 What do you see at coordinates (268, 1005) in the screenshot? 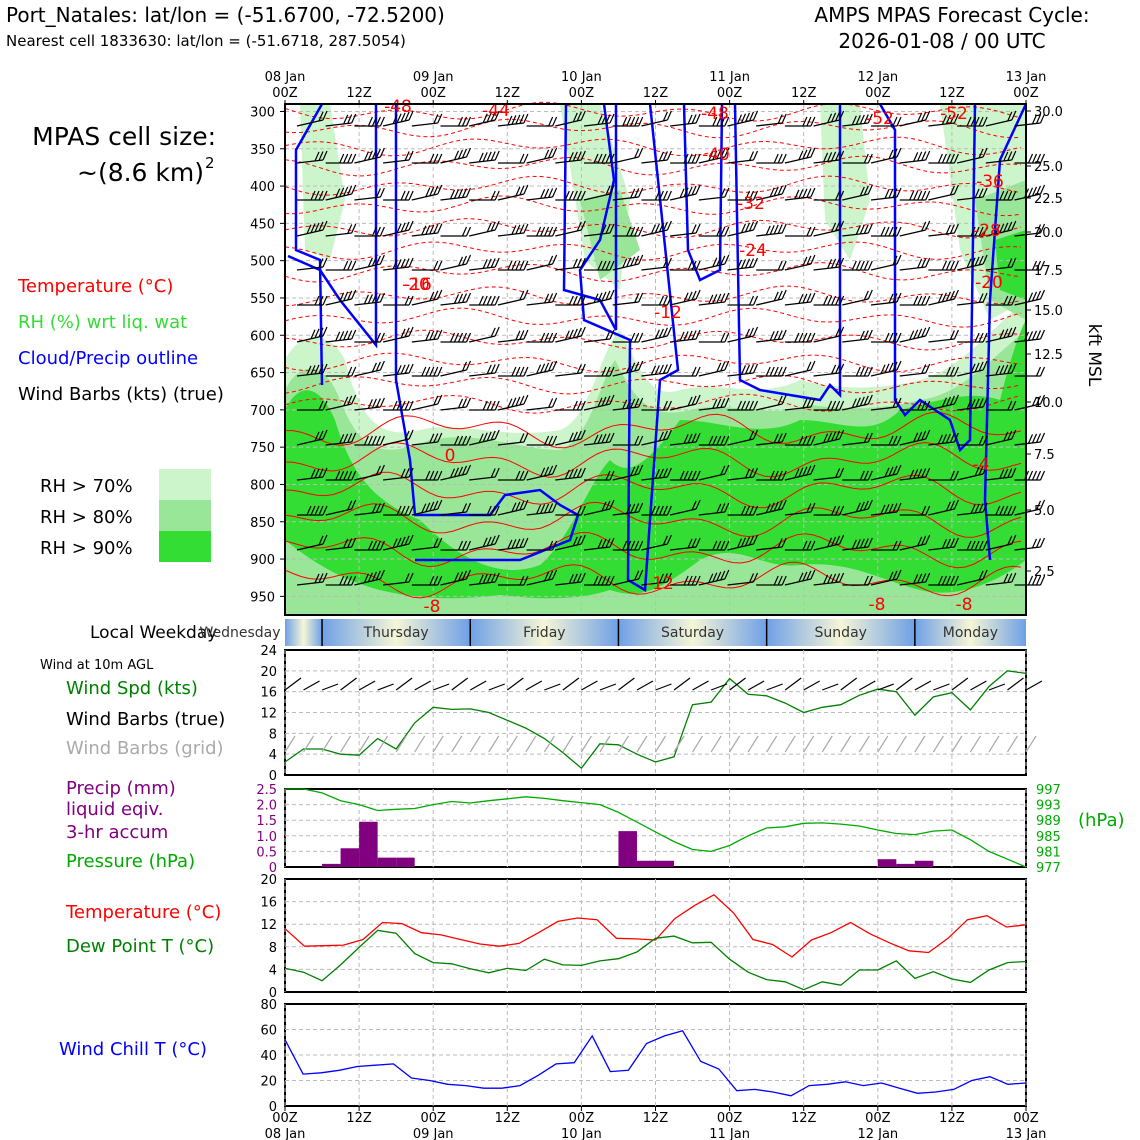
I see `panel-ytick-label: 80` at bounding box center [268, 1005].